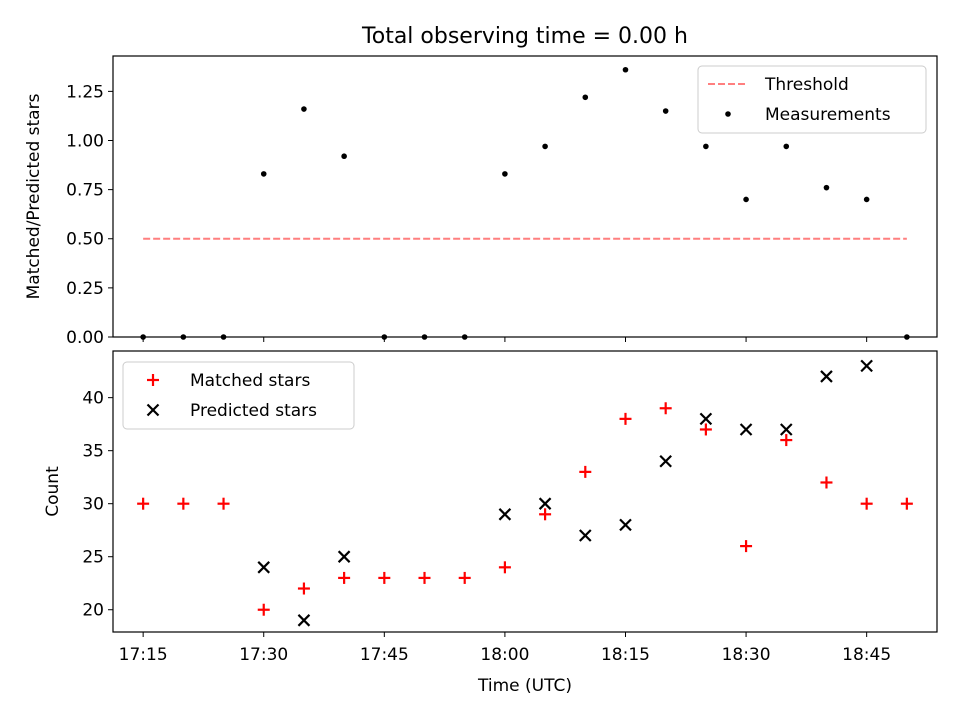 Image resolution: width=960 pixels, height=720 pixels. Describe the element at coordinates (34, 196) in the screenshot. I see `y-axis-label: Matched/Predicted stars` at that location.